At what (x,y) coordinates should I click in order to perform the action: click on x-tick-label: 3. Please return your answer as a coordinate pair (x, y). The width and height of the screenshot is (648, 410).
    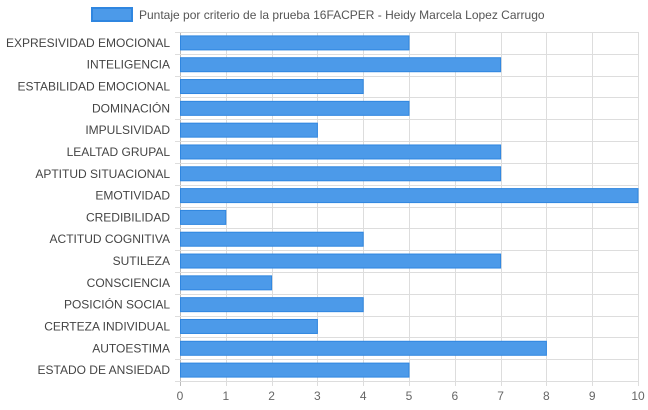
    Looking at the image, I should click on (317, 396).